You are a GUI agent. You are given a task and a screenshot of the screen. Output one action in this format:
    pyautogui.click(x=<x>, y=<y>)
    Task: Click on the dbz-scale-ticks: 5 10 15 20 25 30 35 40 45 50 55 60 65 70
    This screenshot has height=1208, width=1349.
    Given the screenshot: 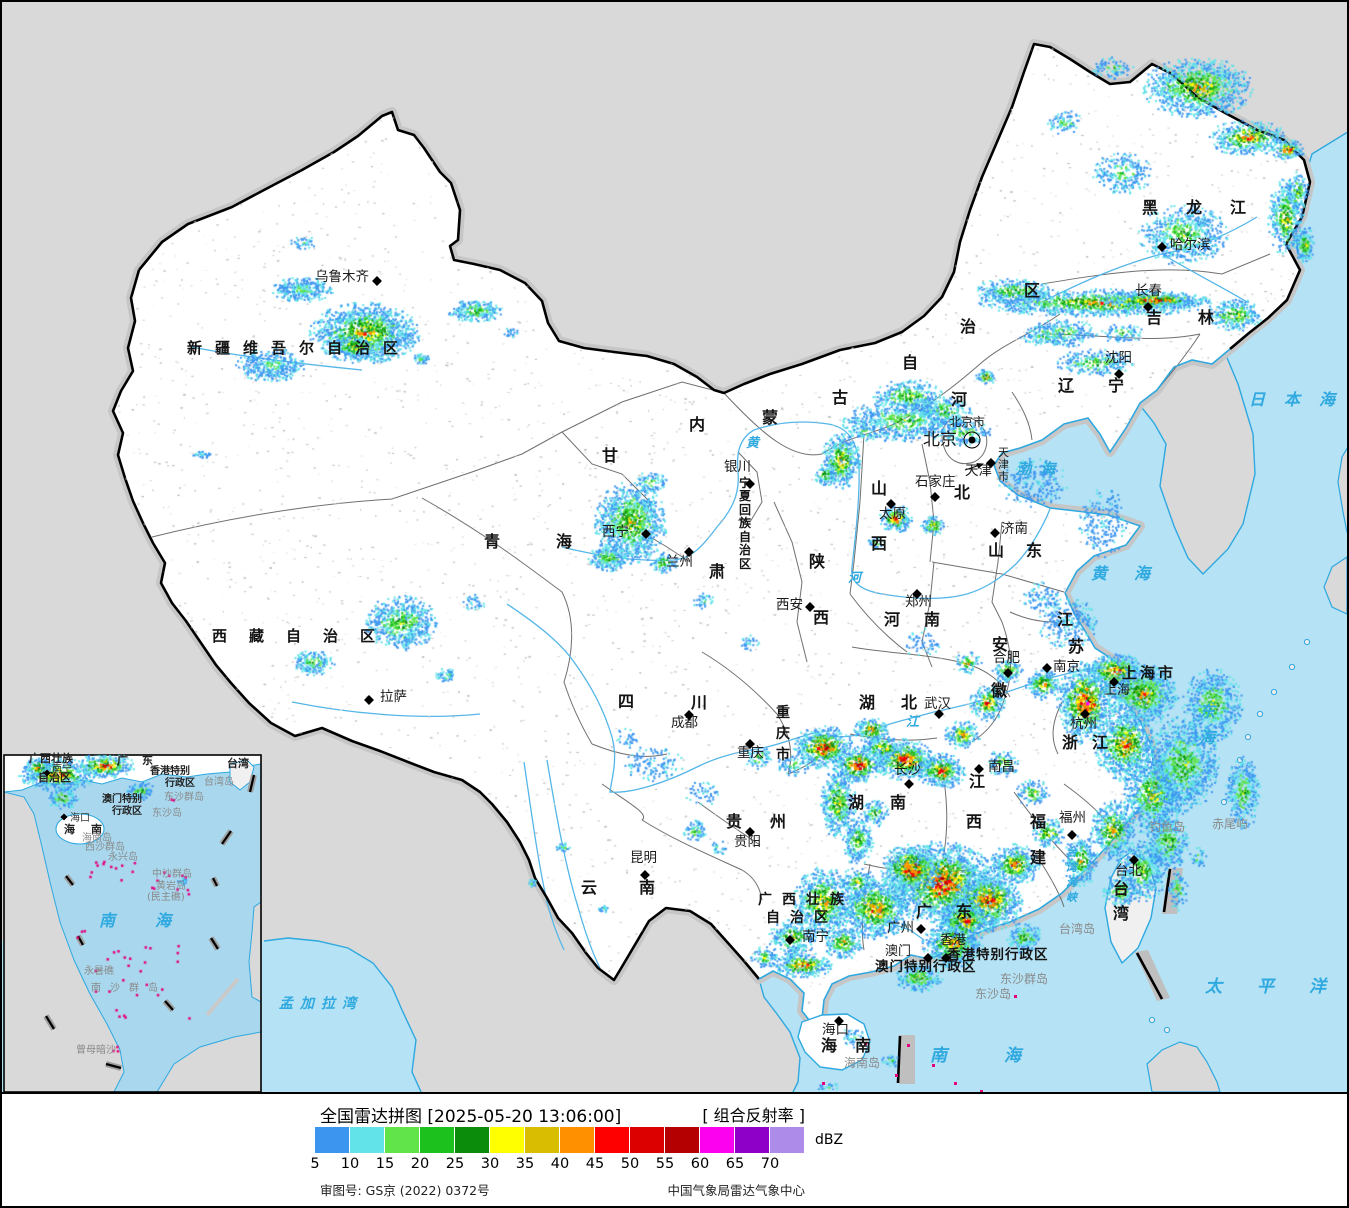 What is the action you would take?
    pyautogui.click(x=674, y=1164)
    